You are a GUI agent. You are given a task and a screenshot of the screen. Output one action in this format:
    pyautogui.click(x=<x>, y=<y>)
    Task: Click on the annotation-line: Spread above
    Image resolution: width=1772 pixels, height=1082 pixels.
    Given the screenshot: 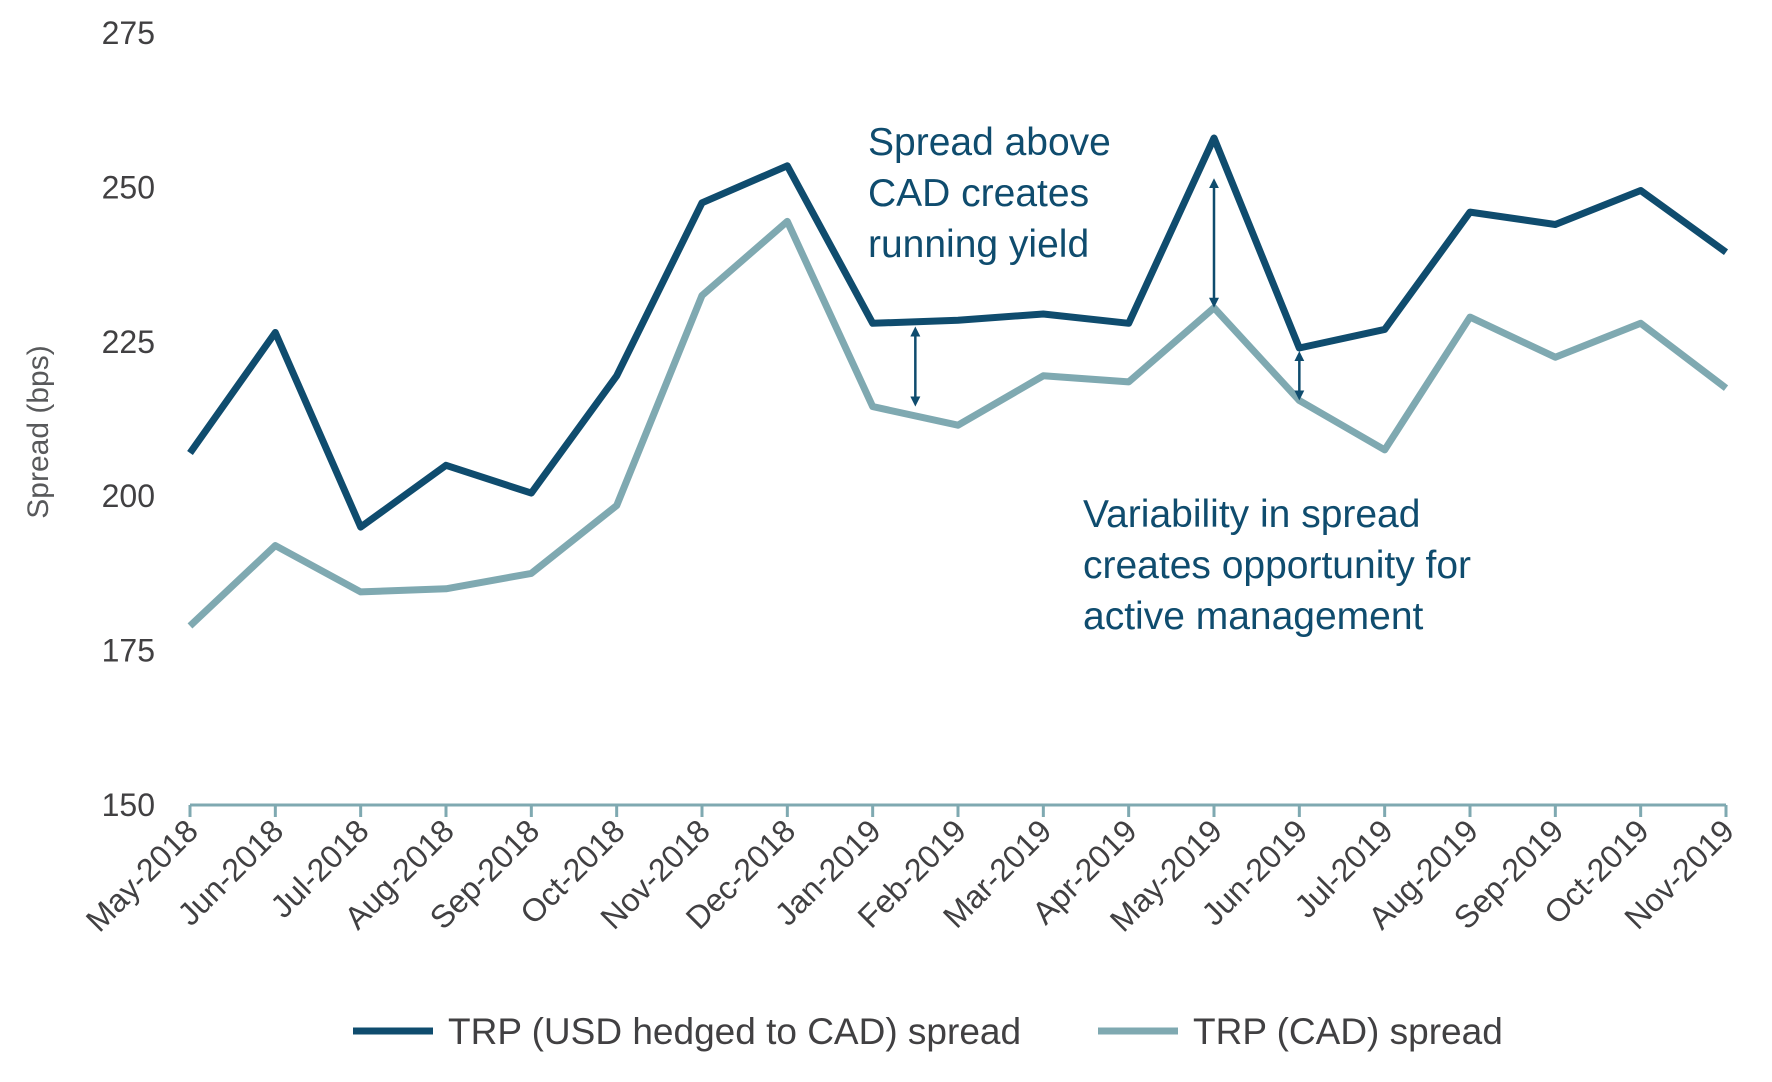 What is the action you would take?
    pyautogui.click(x=989, y=142)
    